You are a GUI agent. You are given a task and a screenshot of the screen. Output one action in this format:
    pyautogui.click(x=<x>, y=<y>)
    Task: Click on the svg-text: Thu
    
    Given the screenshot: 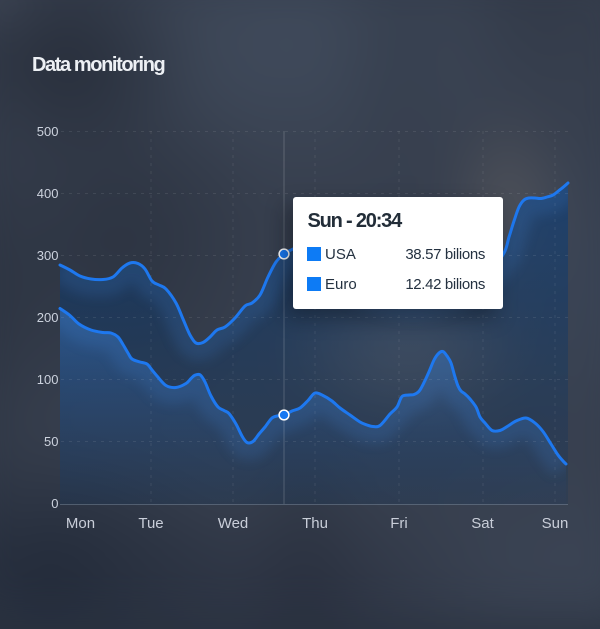 What is the action you would take?
    pyautogui.click(x=315, y=523)
    